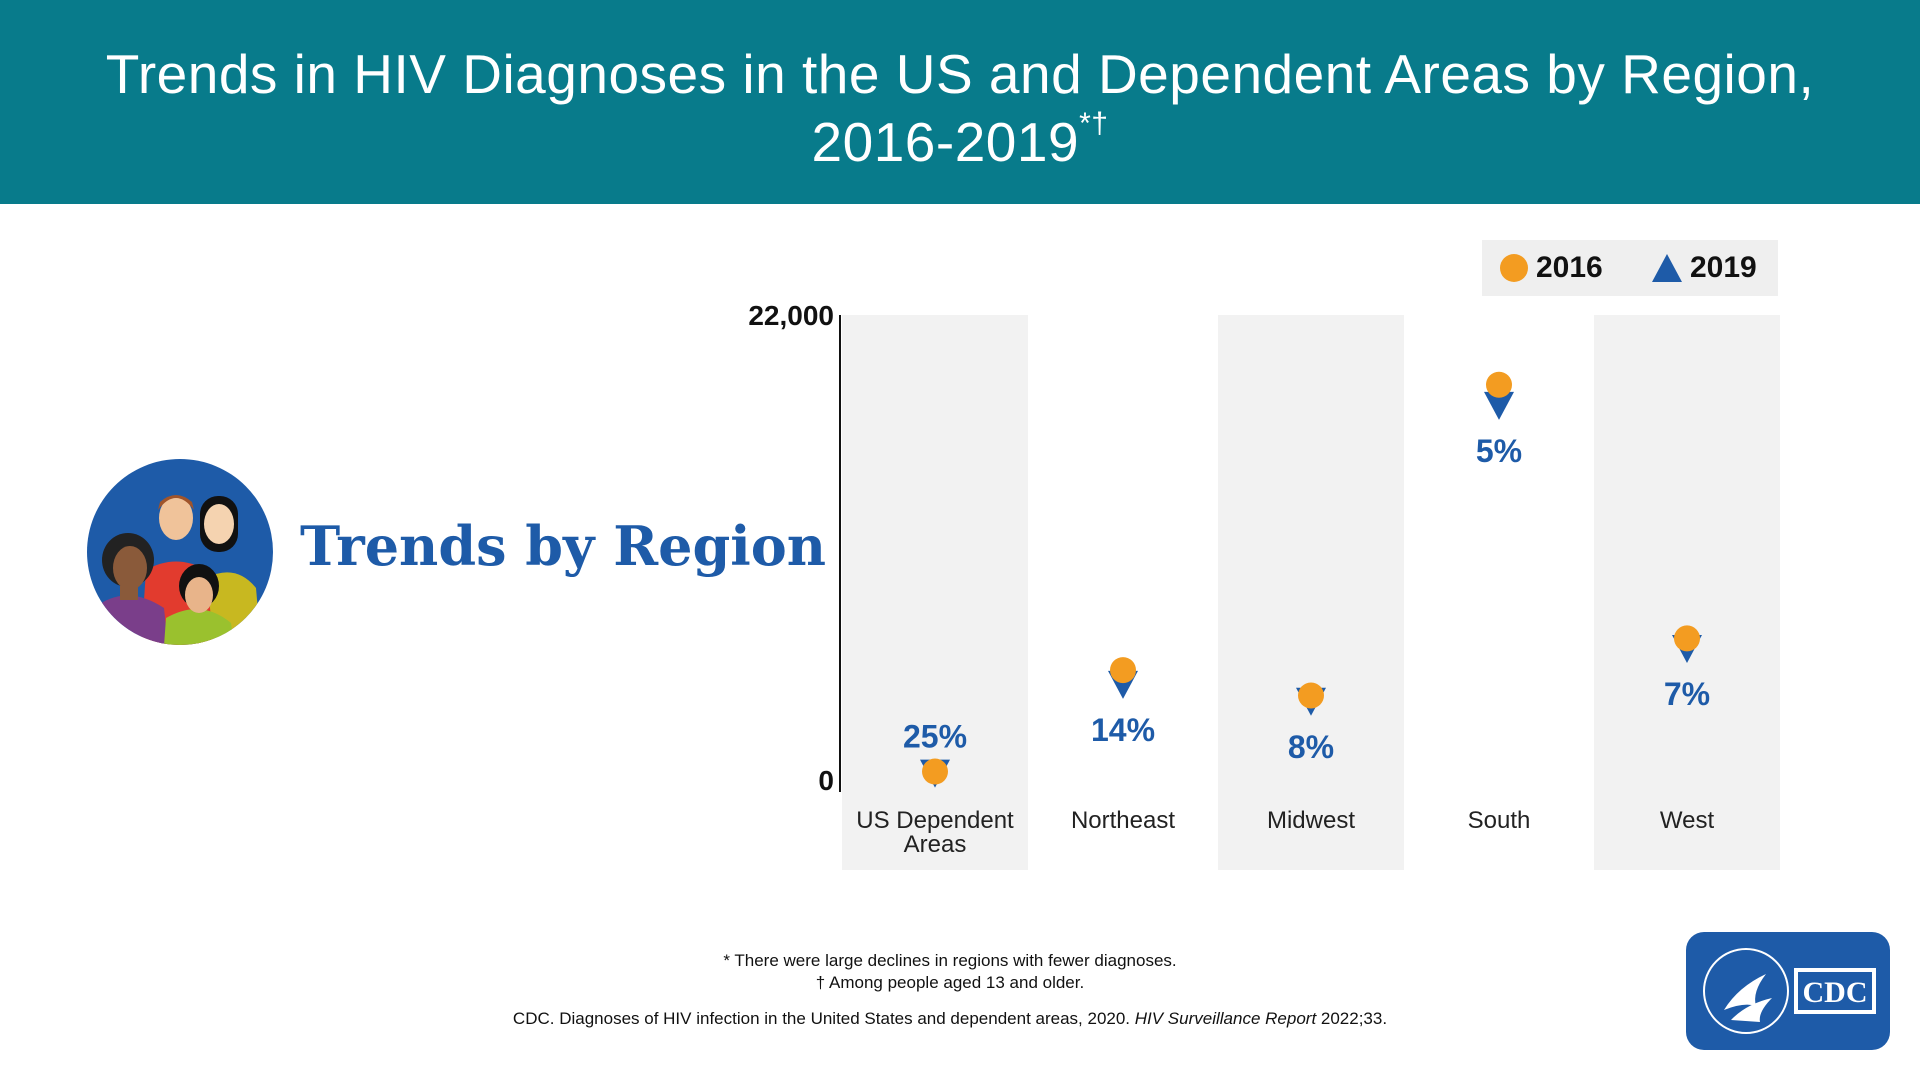 Image resolution: width=1920 pixels, height=1080 pixels. Describe the element at coordinates (945, 142) in the screenshot. I see `title-years: 2016-2019` at that location.